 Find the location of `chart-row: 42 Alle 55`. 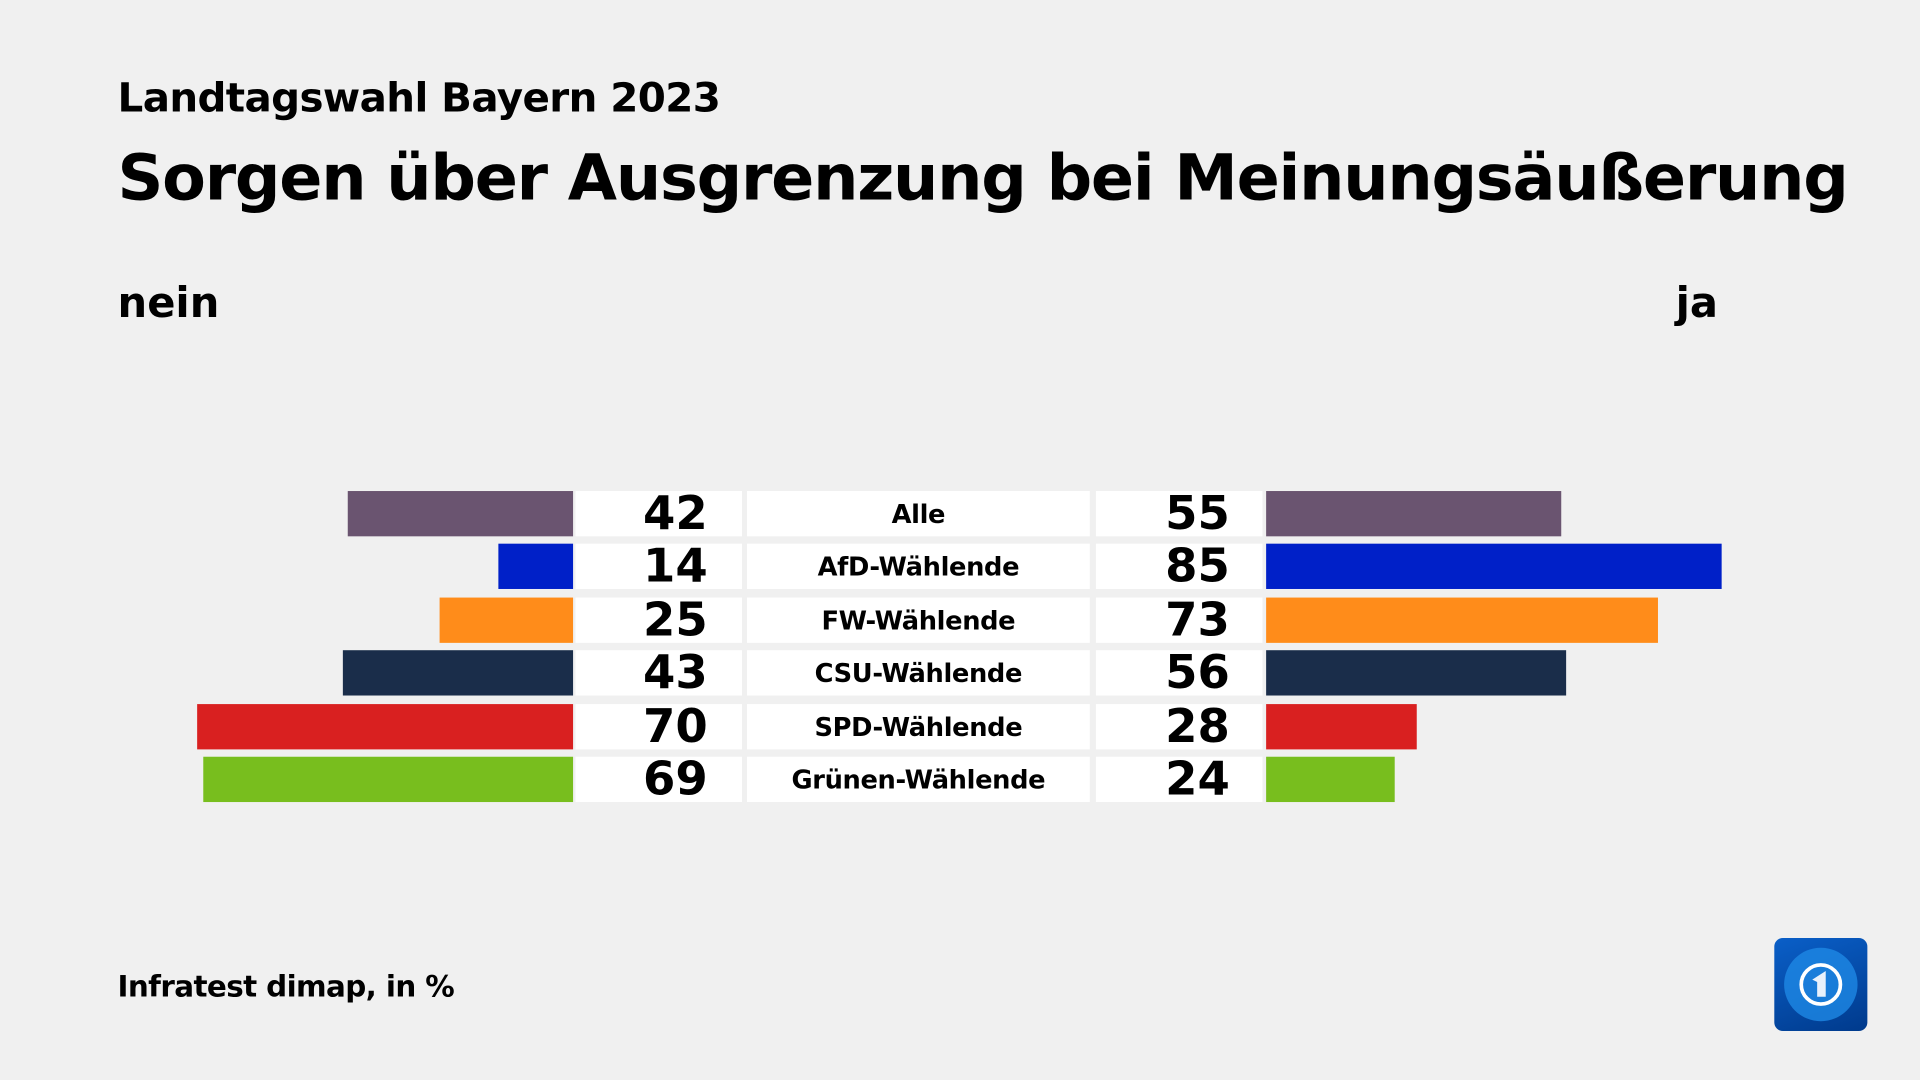

chart-row: 42 Alle 55 is located at coordinates (960, 513).